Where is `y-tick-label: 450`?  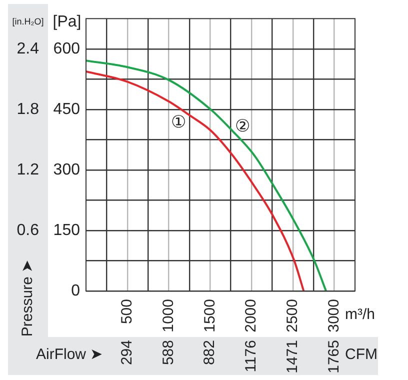 y-tick-label: 450 is located at coordinates (66, 109).